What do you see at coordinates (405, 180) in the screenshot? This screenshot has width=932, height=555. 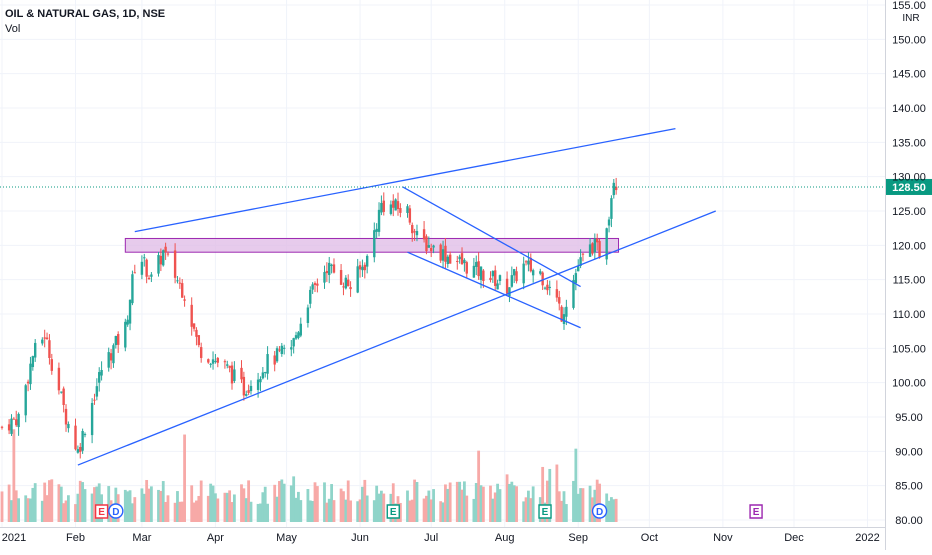 I see `trendline-rising-resistance` at bounding box center [405, 180].